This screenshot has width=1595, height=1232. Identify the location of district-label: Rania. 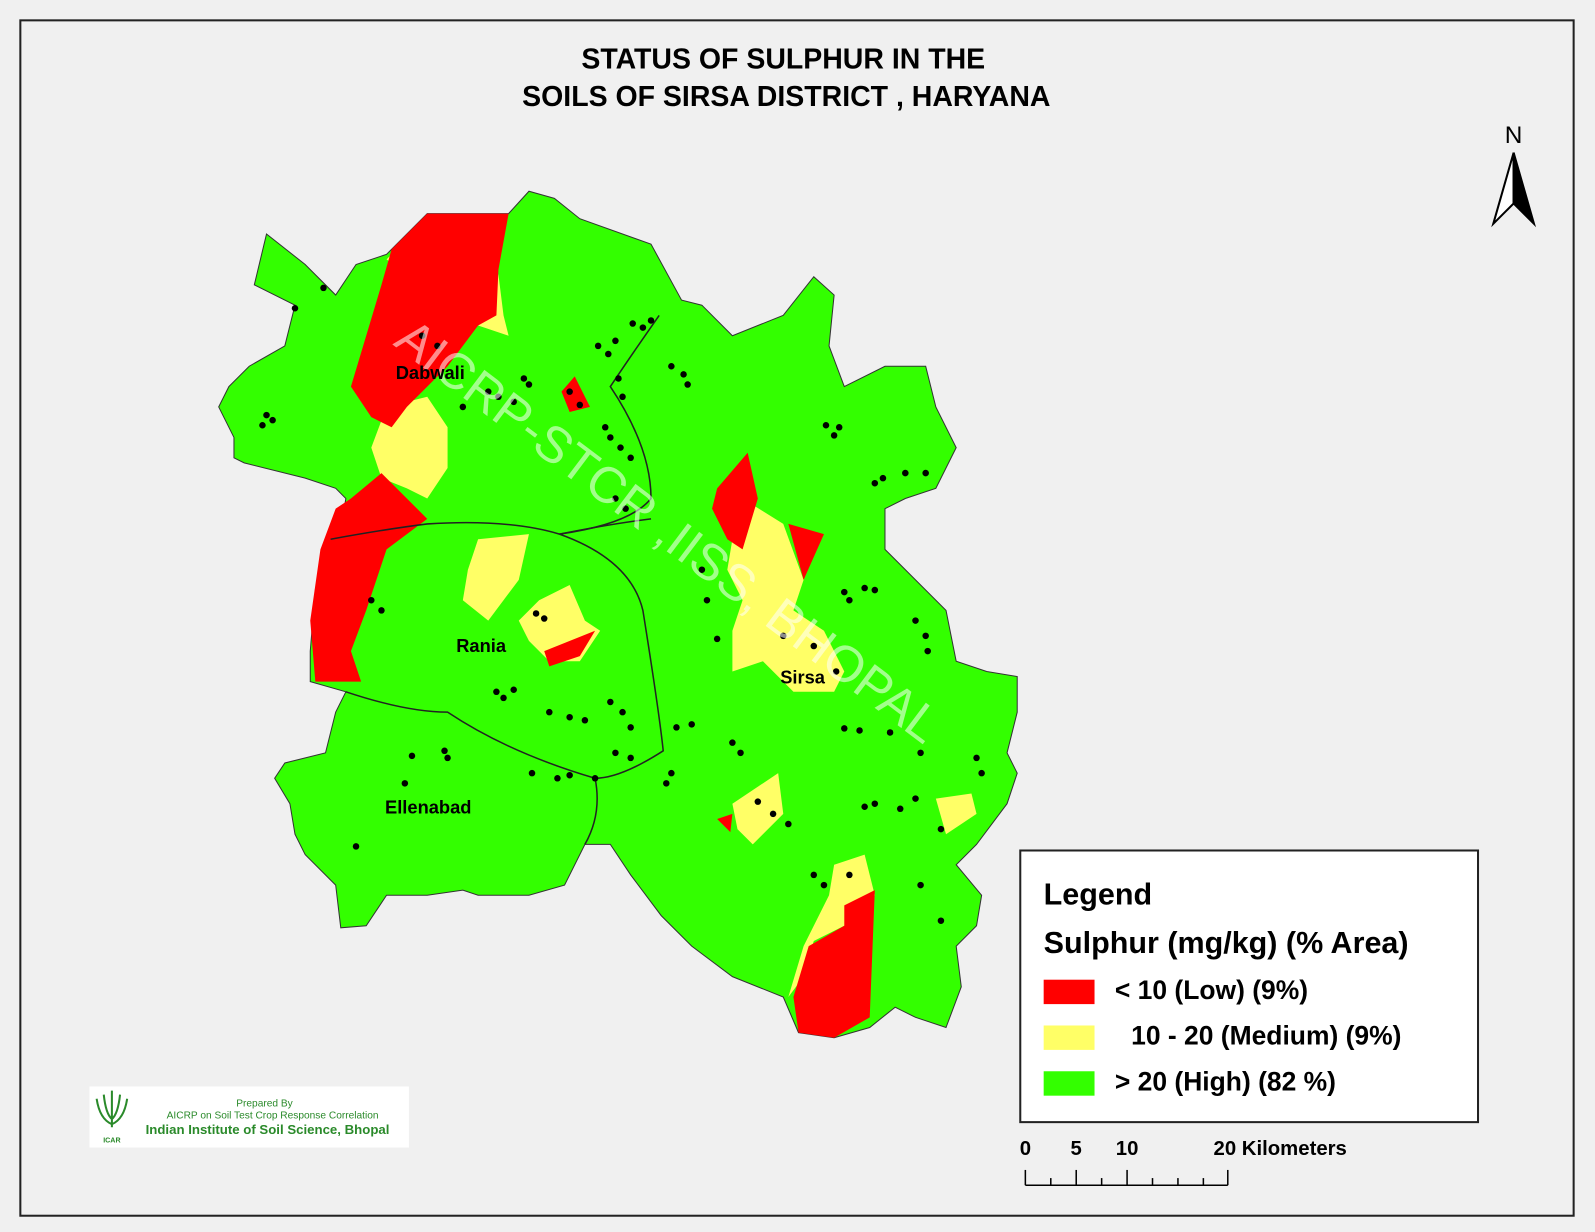
(481, 645).